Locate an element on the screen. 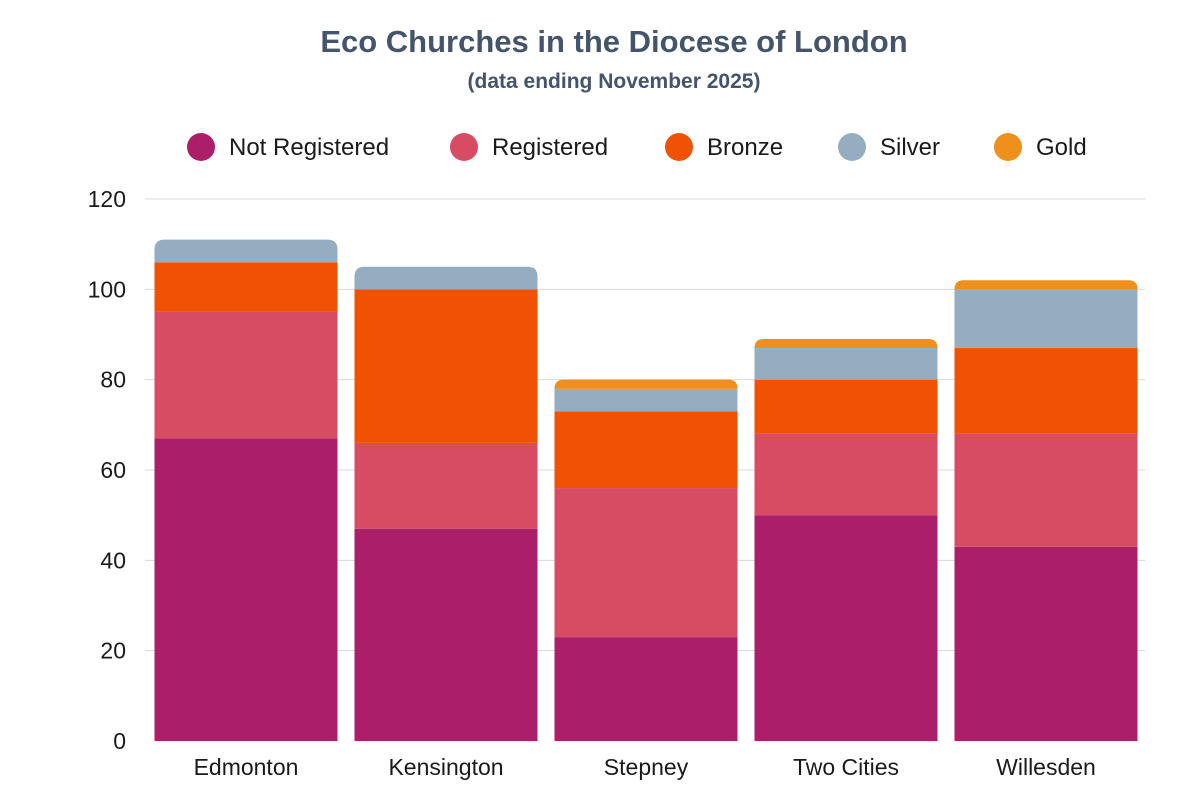  legend-item-silver: Silver is located at coordinates (889, 147).